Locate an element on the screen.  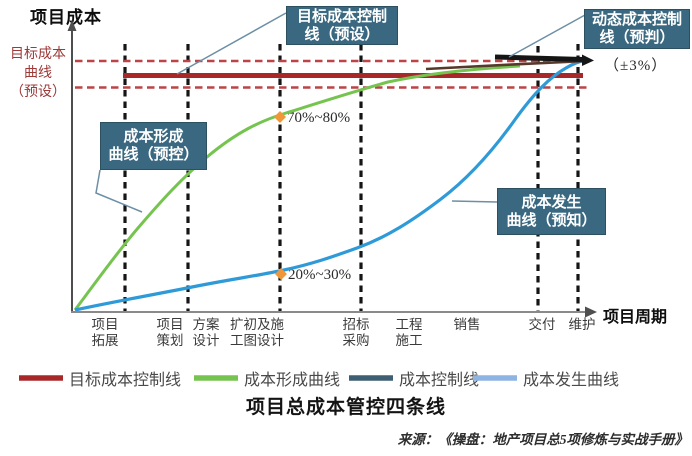
x-category-delivery: 交付 is located at coordinates (542, 324).